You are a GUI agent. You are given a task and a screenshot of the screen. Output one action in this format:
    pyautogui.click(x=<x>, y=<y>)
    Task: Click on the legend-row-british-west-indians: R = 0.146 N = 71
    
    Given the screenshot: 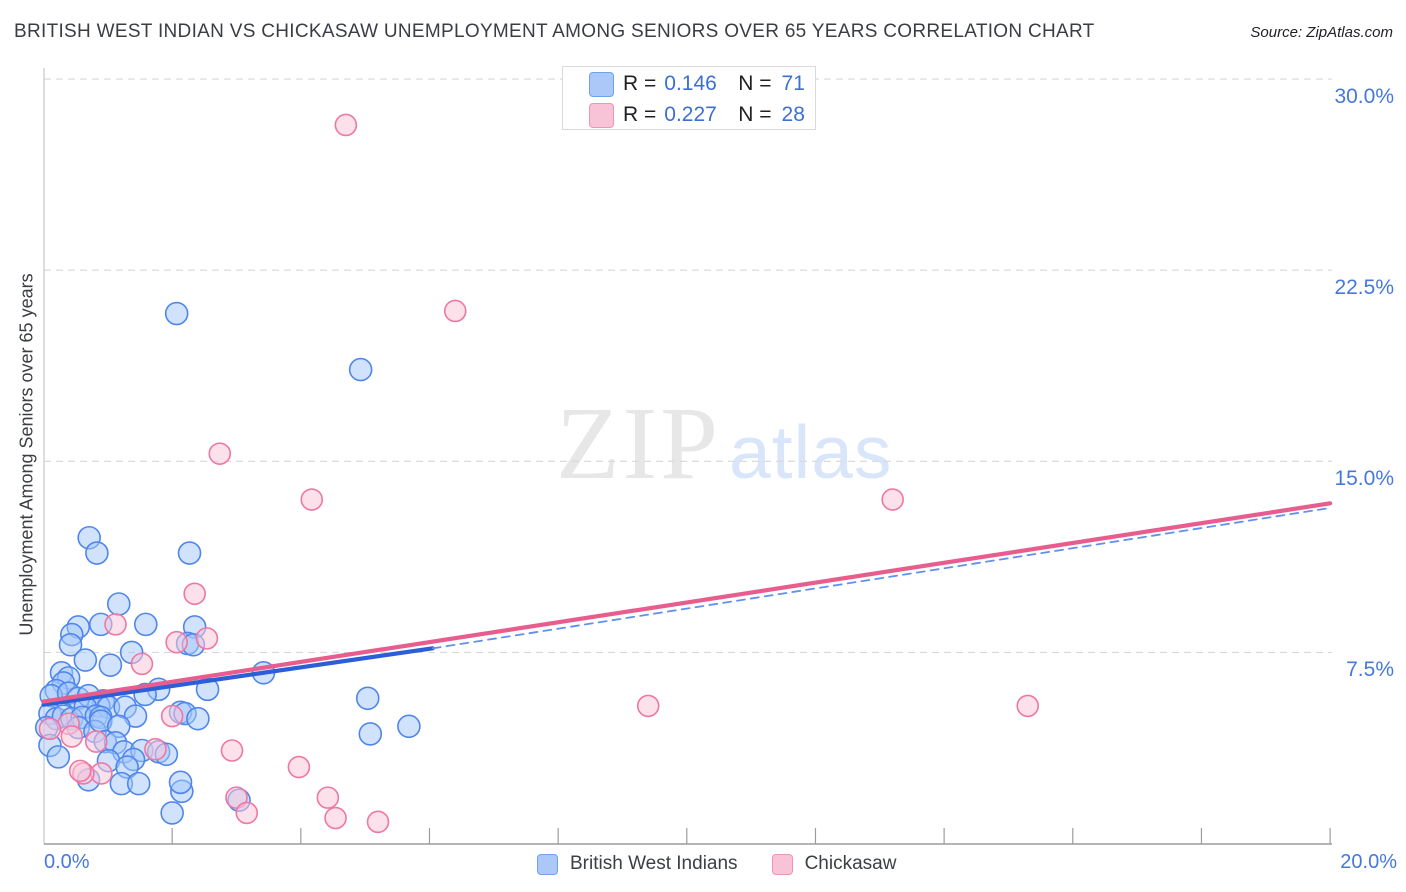 What is the action you would take?
    pyautogui.click(x=689, y=84)
    